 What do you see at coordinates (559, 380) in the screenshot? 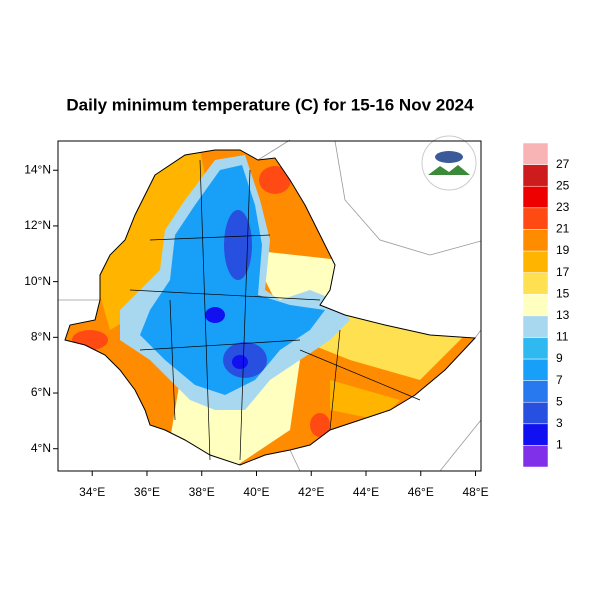
I see `colorbar-label: 7` at bounding box center [559, 380].